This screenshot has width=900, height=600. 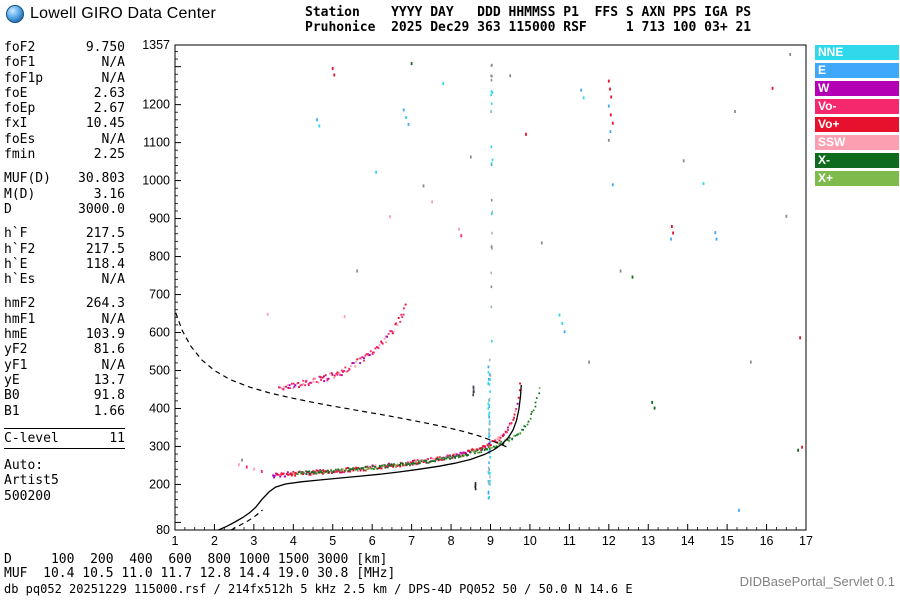 What do you see at coordinates (156, 105) in the screenshot?
I see `svg-text: 1200` at bounding box center [156, 105].